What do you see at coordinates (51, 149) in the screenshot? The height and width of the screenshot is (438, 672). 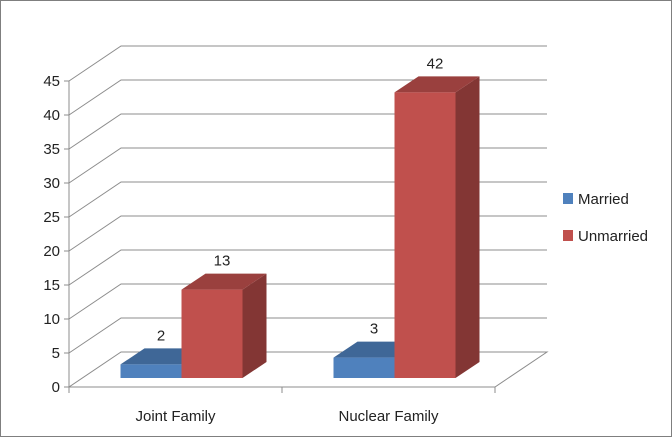 I see `y-tick-label: 35` at bounding box center [51, 149].